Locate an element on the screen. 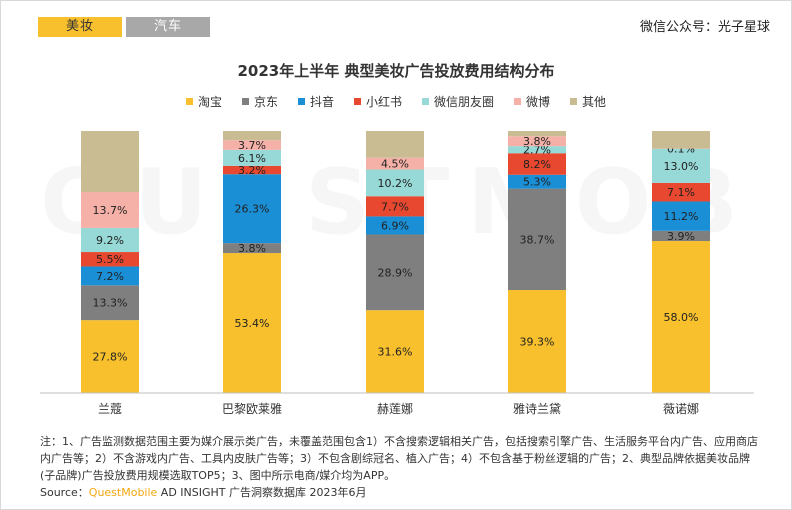 This screenshot has height=510, width=792. data-label: 7.7% is located at coordinates (395, 206).